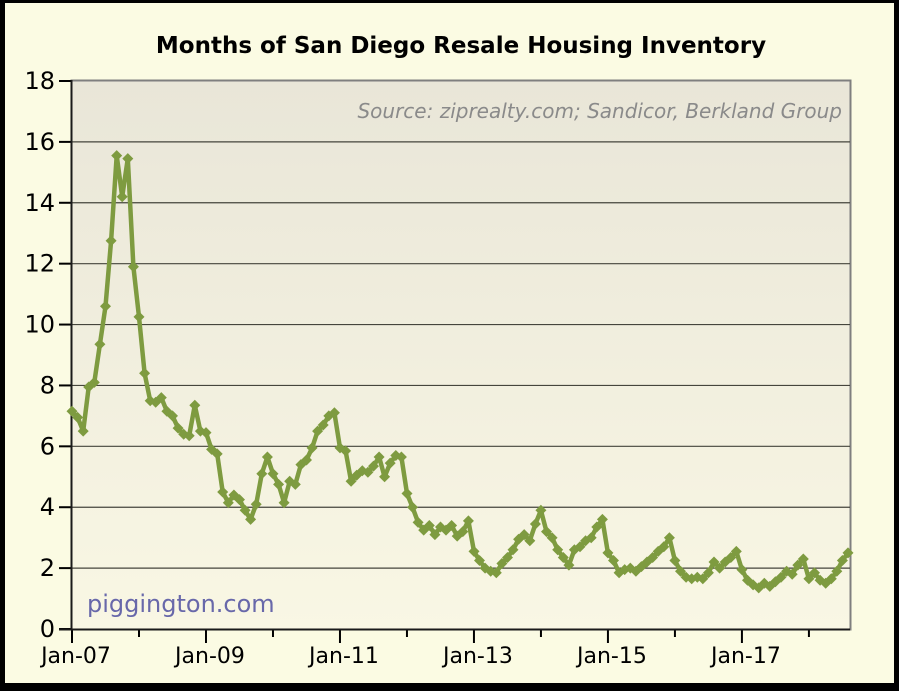  Describe the element at coordinates (47, 507) in the screenshot. I see `y-tick-label: 4` at that location.